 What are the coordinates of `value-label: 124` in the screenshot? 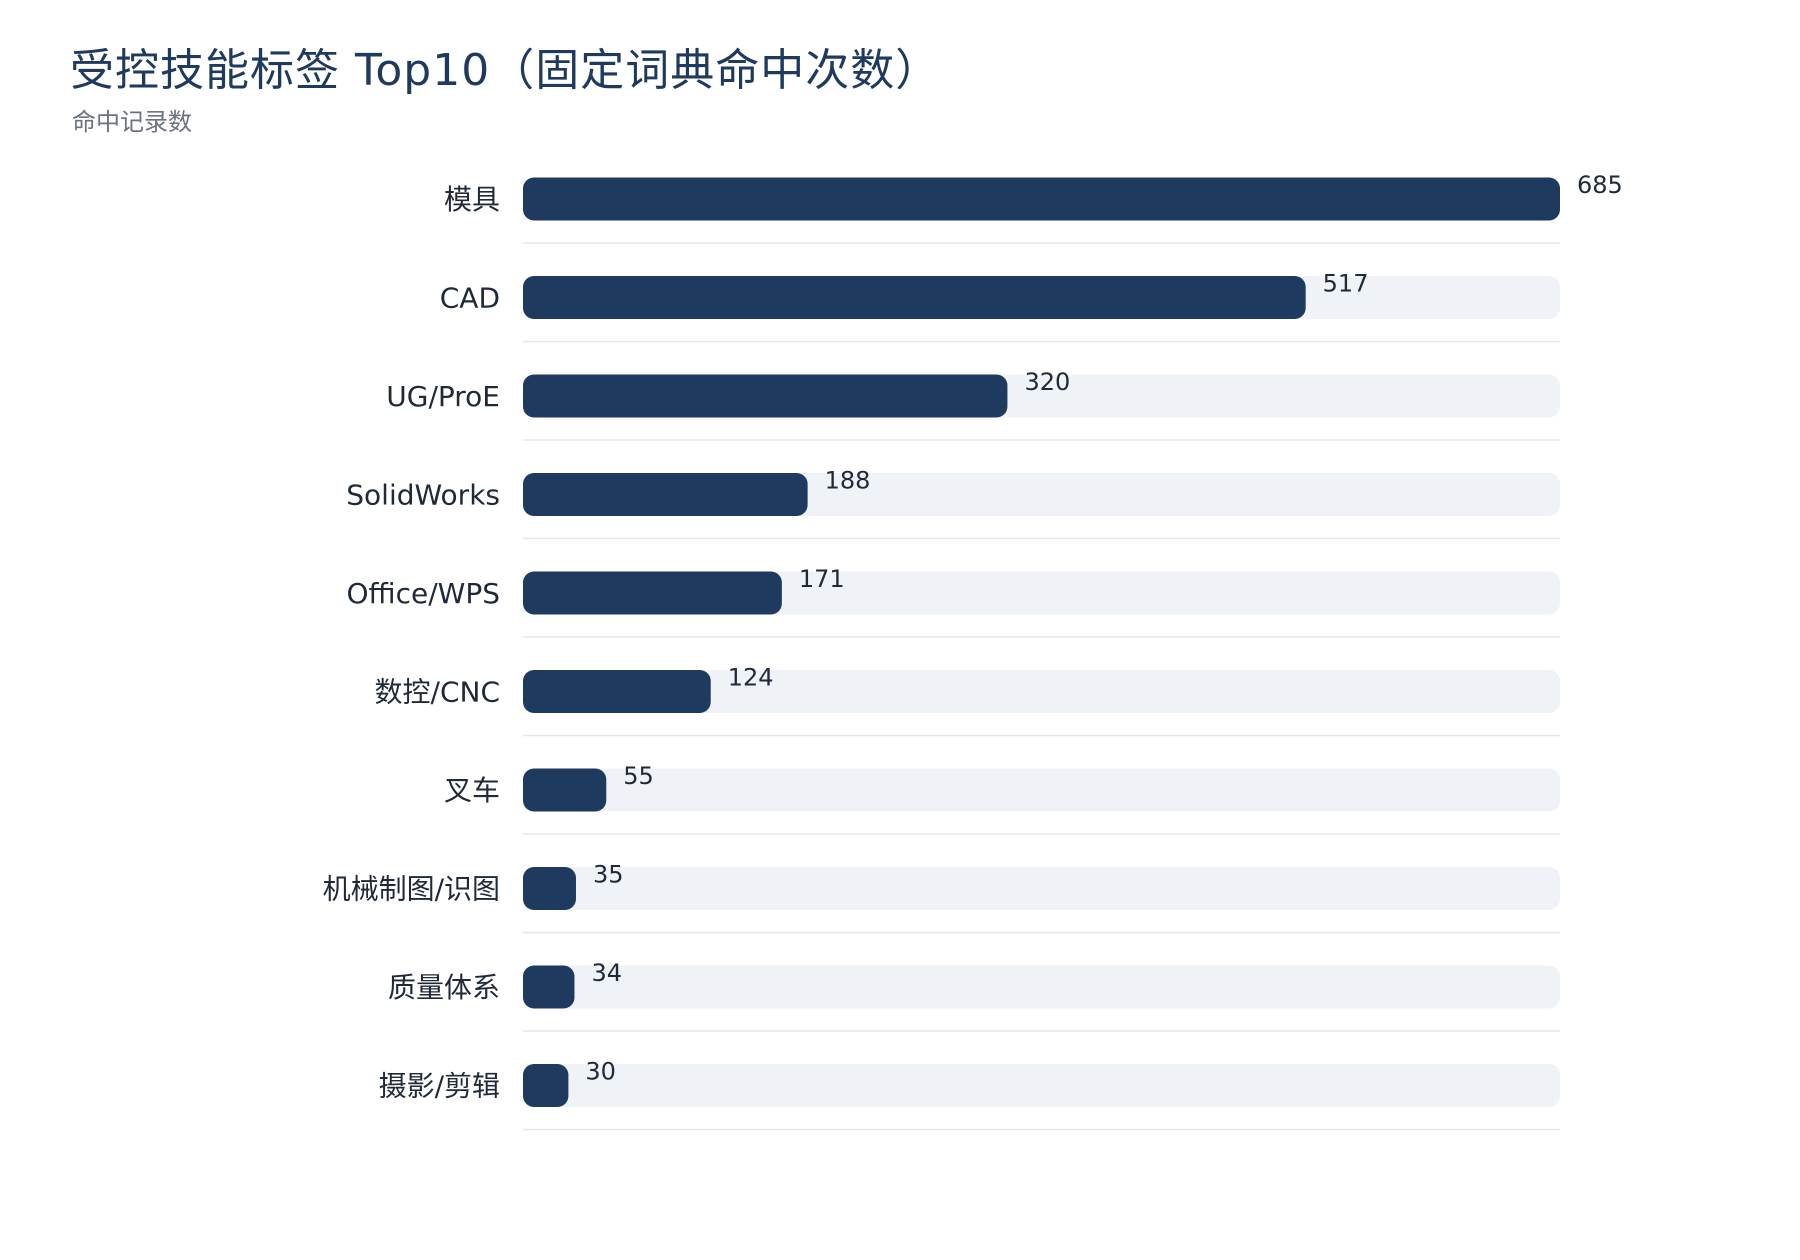 It's located at (751, 678).